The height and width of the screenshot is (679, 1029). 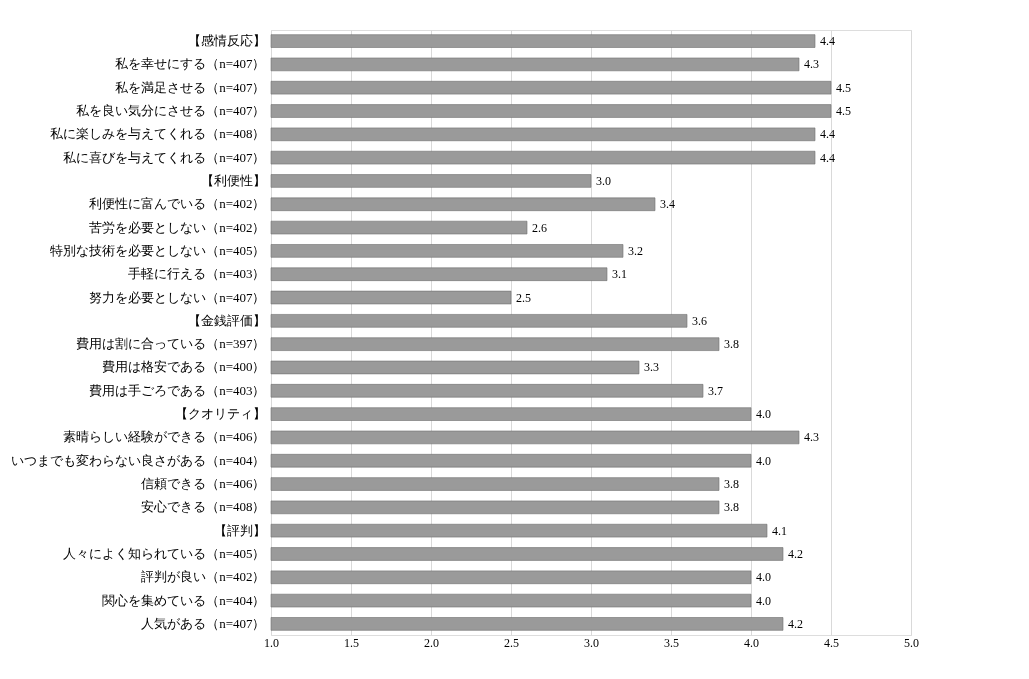 What do you see at coordinates (171, 344) in the screenshot?
I see `y-tick-label: 費用は割に合っている（n=397）` at bounding box center [171, 344].